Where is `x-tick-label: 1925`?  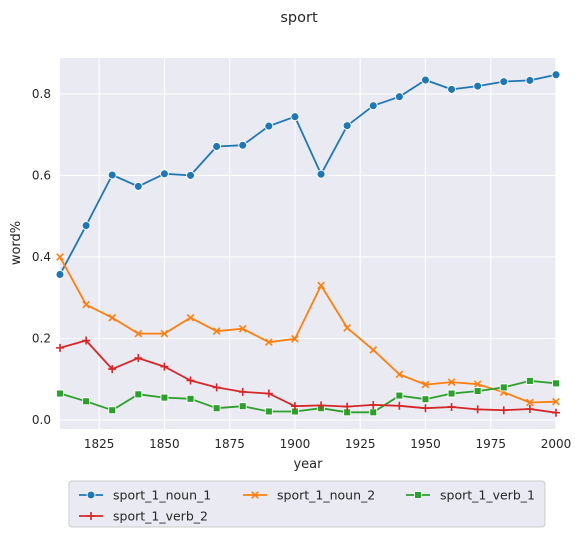 x-tick-label: 1925 is located at coordinates (360, 444).